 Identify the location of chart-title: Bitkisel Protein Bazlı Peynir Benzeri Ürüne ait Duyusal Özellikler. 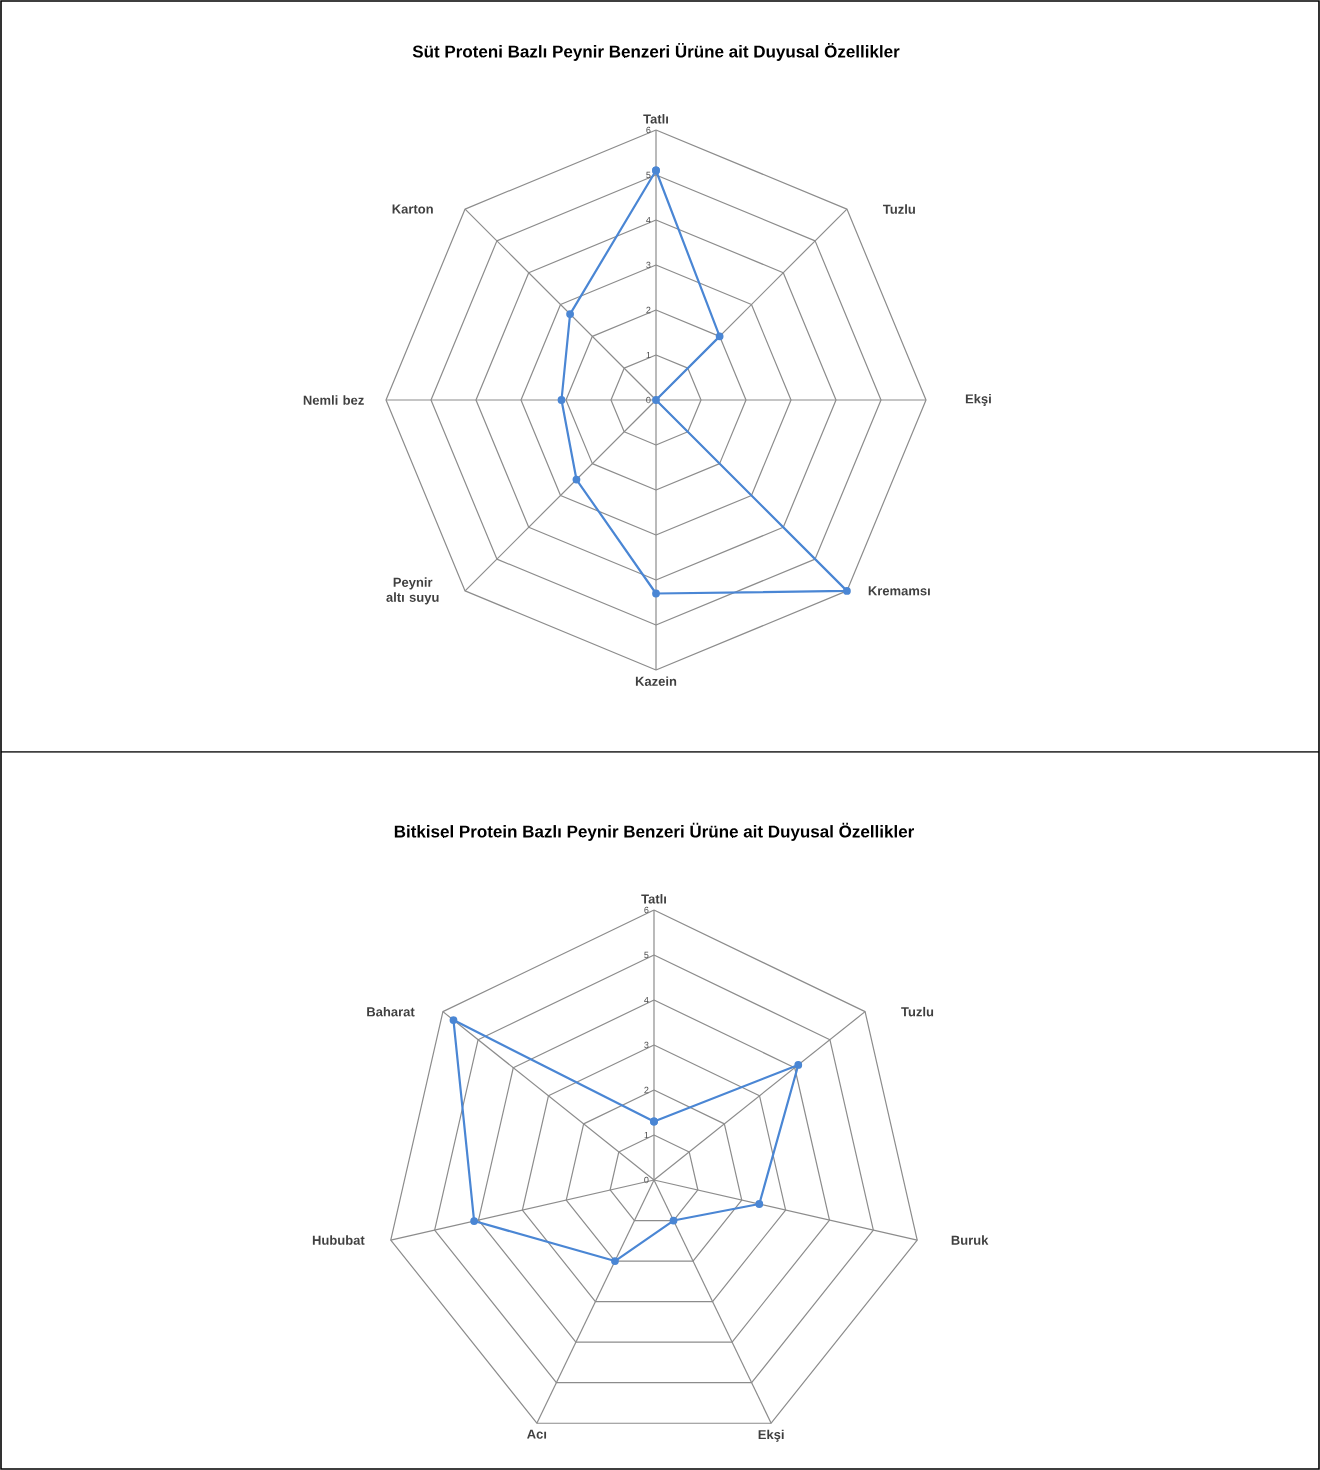
(654, 831).